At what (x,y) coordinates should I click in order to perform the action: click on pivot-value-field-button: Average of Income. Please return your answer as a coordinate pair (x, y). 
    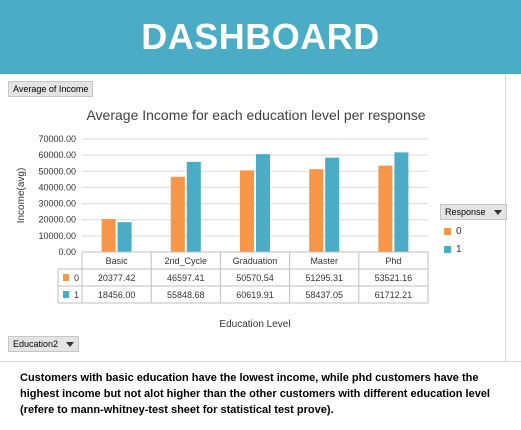
    Looking at the image, I should click on (51, 89).